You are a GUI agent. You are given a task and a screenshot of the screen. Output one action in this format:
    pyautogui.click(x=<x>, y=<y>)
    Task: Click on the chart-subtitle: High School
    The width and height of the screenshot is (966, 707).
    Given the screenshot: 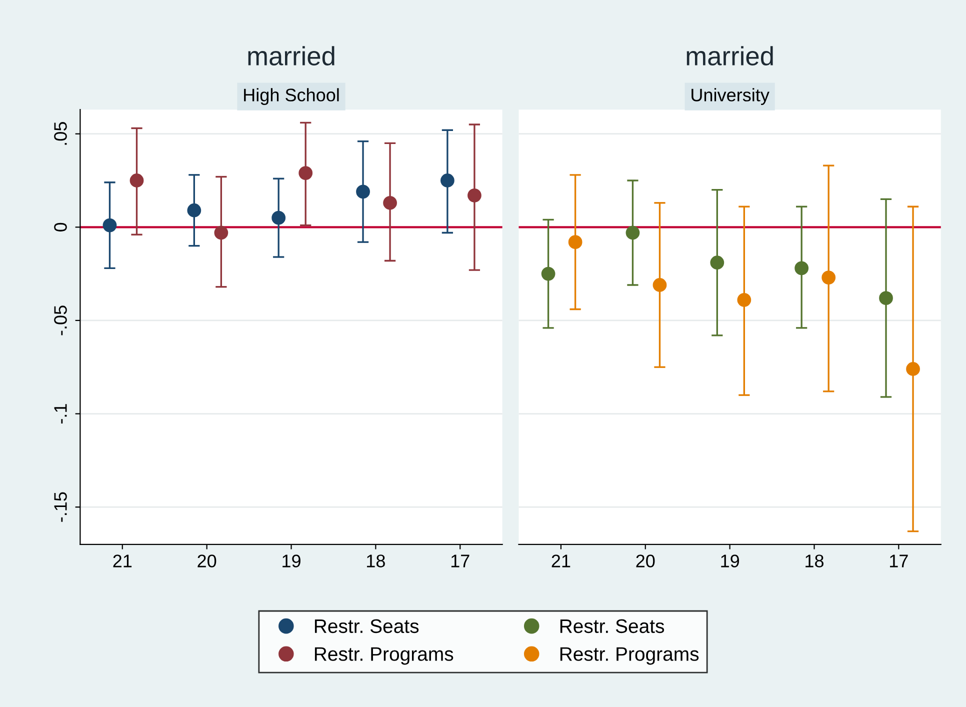 What is the action you would take?
    pyautogui.click(x=291, y=96)
    